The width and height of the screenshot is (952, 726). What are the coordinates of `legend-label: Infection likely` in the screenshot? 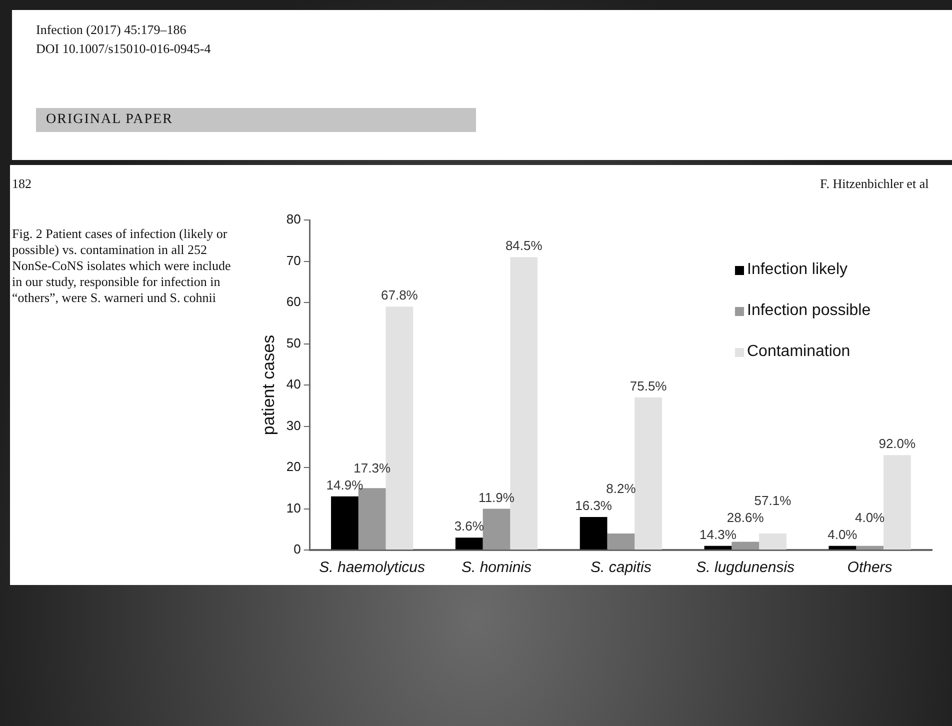 It's located at (797, 270).